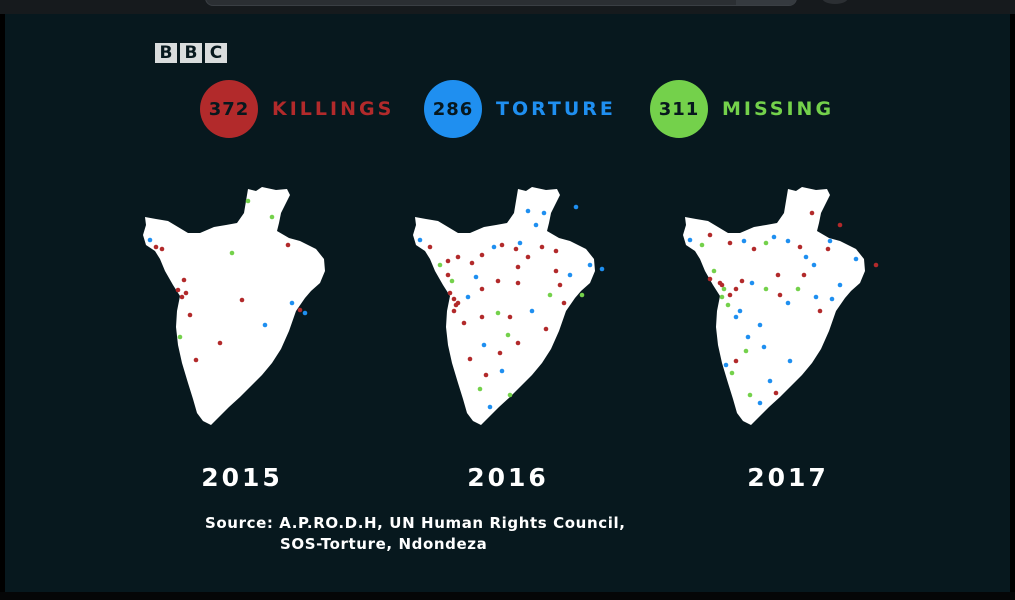 The width and height of the screenshot is (1015, 600). What do you see at coordinates (766, 2) in the screenshot?
I see `progress-segment` at bounding box center [766, 2].